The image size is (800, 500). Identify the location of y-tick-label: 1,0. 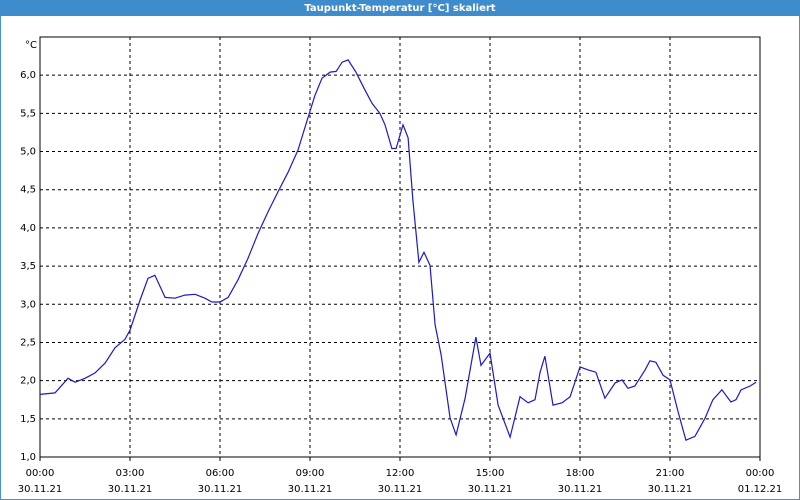
(28, 457).